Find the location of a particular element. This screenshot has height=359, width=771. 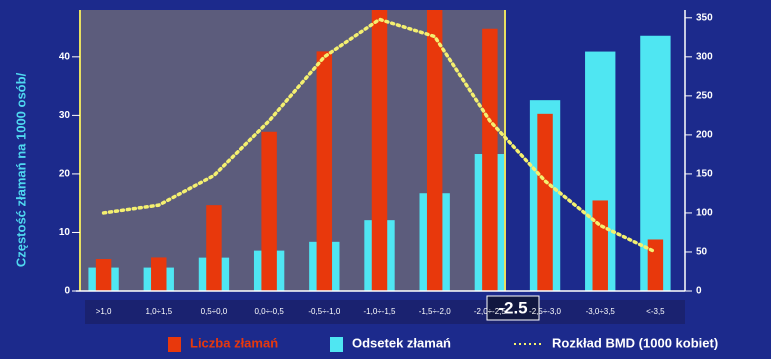

y2-tick-label: 250 is located at coordinates (704, 96).